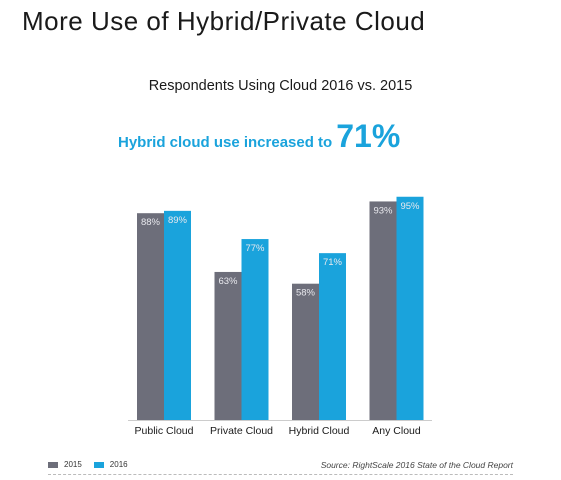 The image size is (561, 480). What do you see at coordinates (118, 464) in the screenshot?
I see `legend-label-2016: 2016` at bounding box center [118, 464].